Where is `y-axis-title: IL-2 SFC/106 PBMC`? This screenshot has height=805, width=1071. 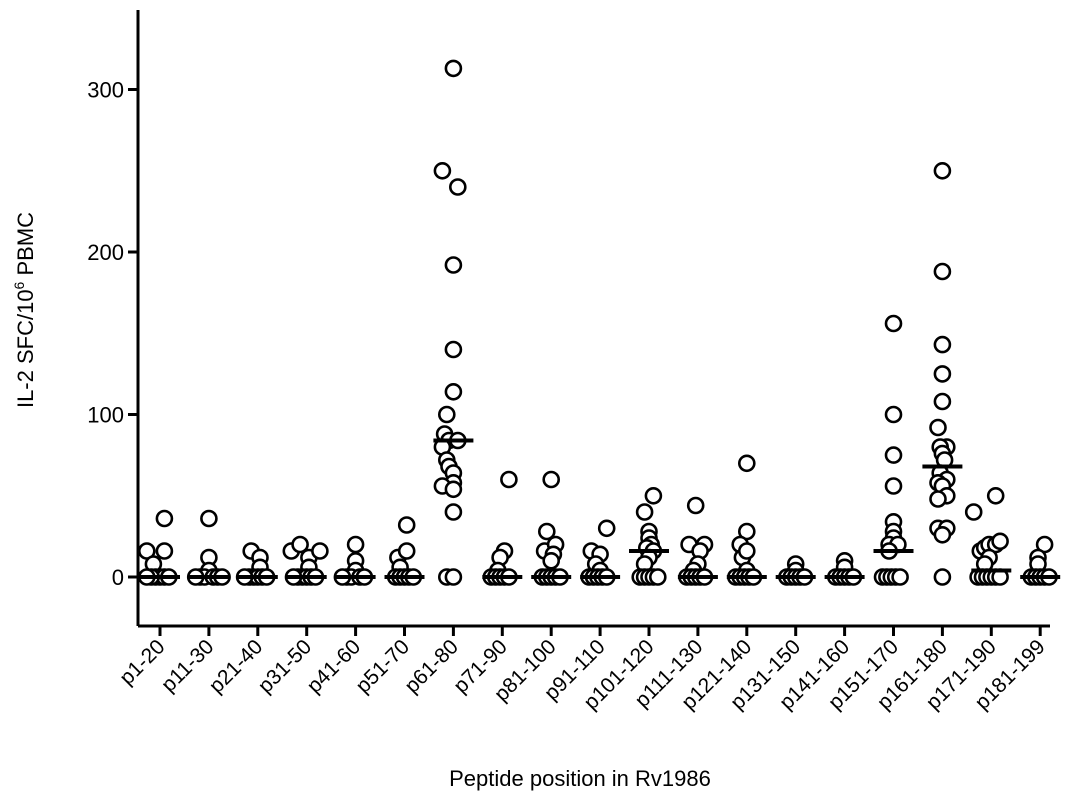
y-axis-title: IL-2 SFC/106 PBMC is located at coordinates (24, 310).